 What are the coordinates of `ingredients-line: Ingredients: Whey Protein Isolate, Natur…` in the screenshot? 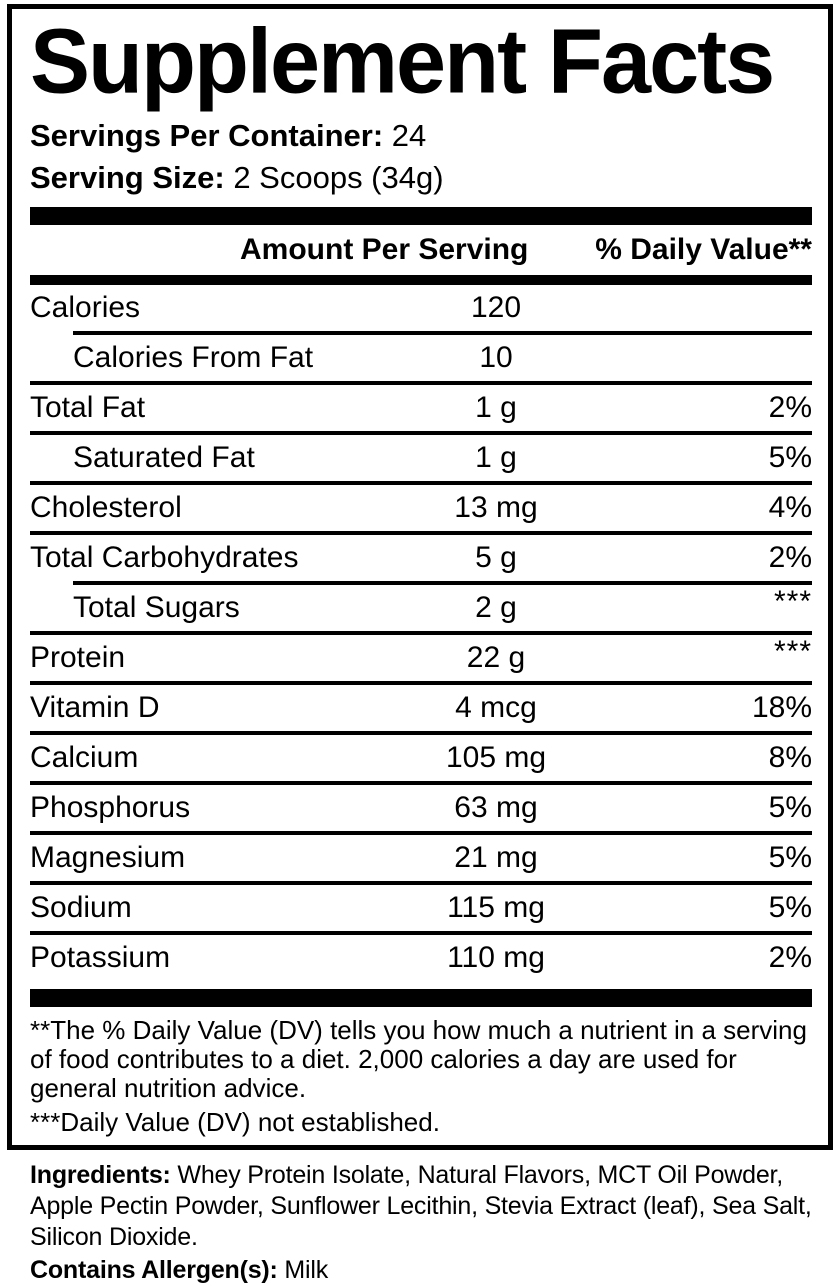 It's located at (427, 1206).